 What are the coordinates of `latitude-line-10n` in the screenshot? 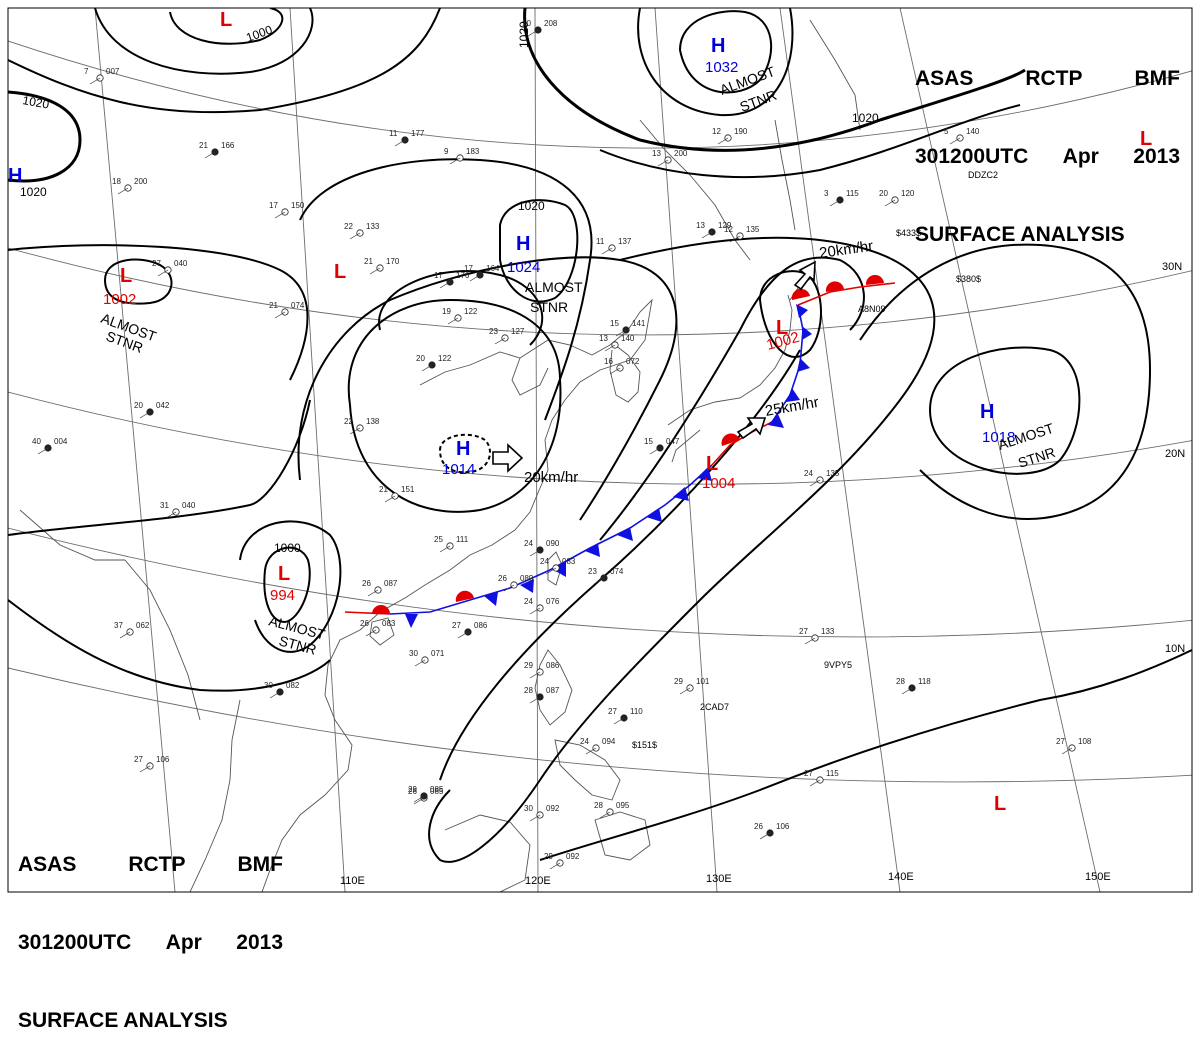 It's located at (600, 582).